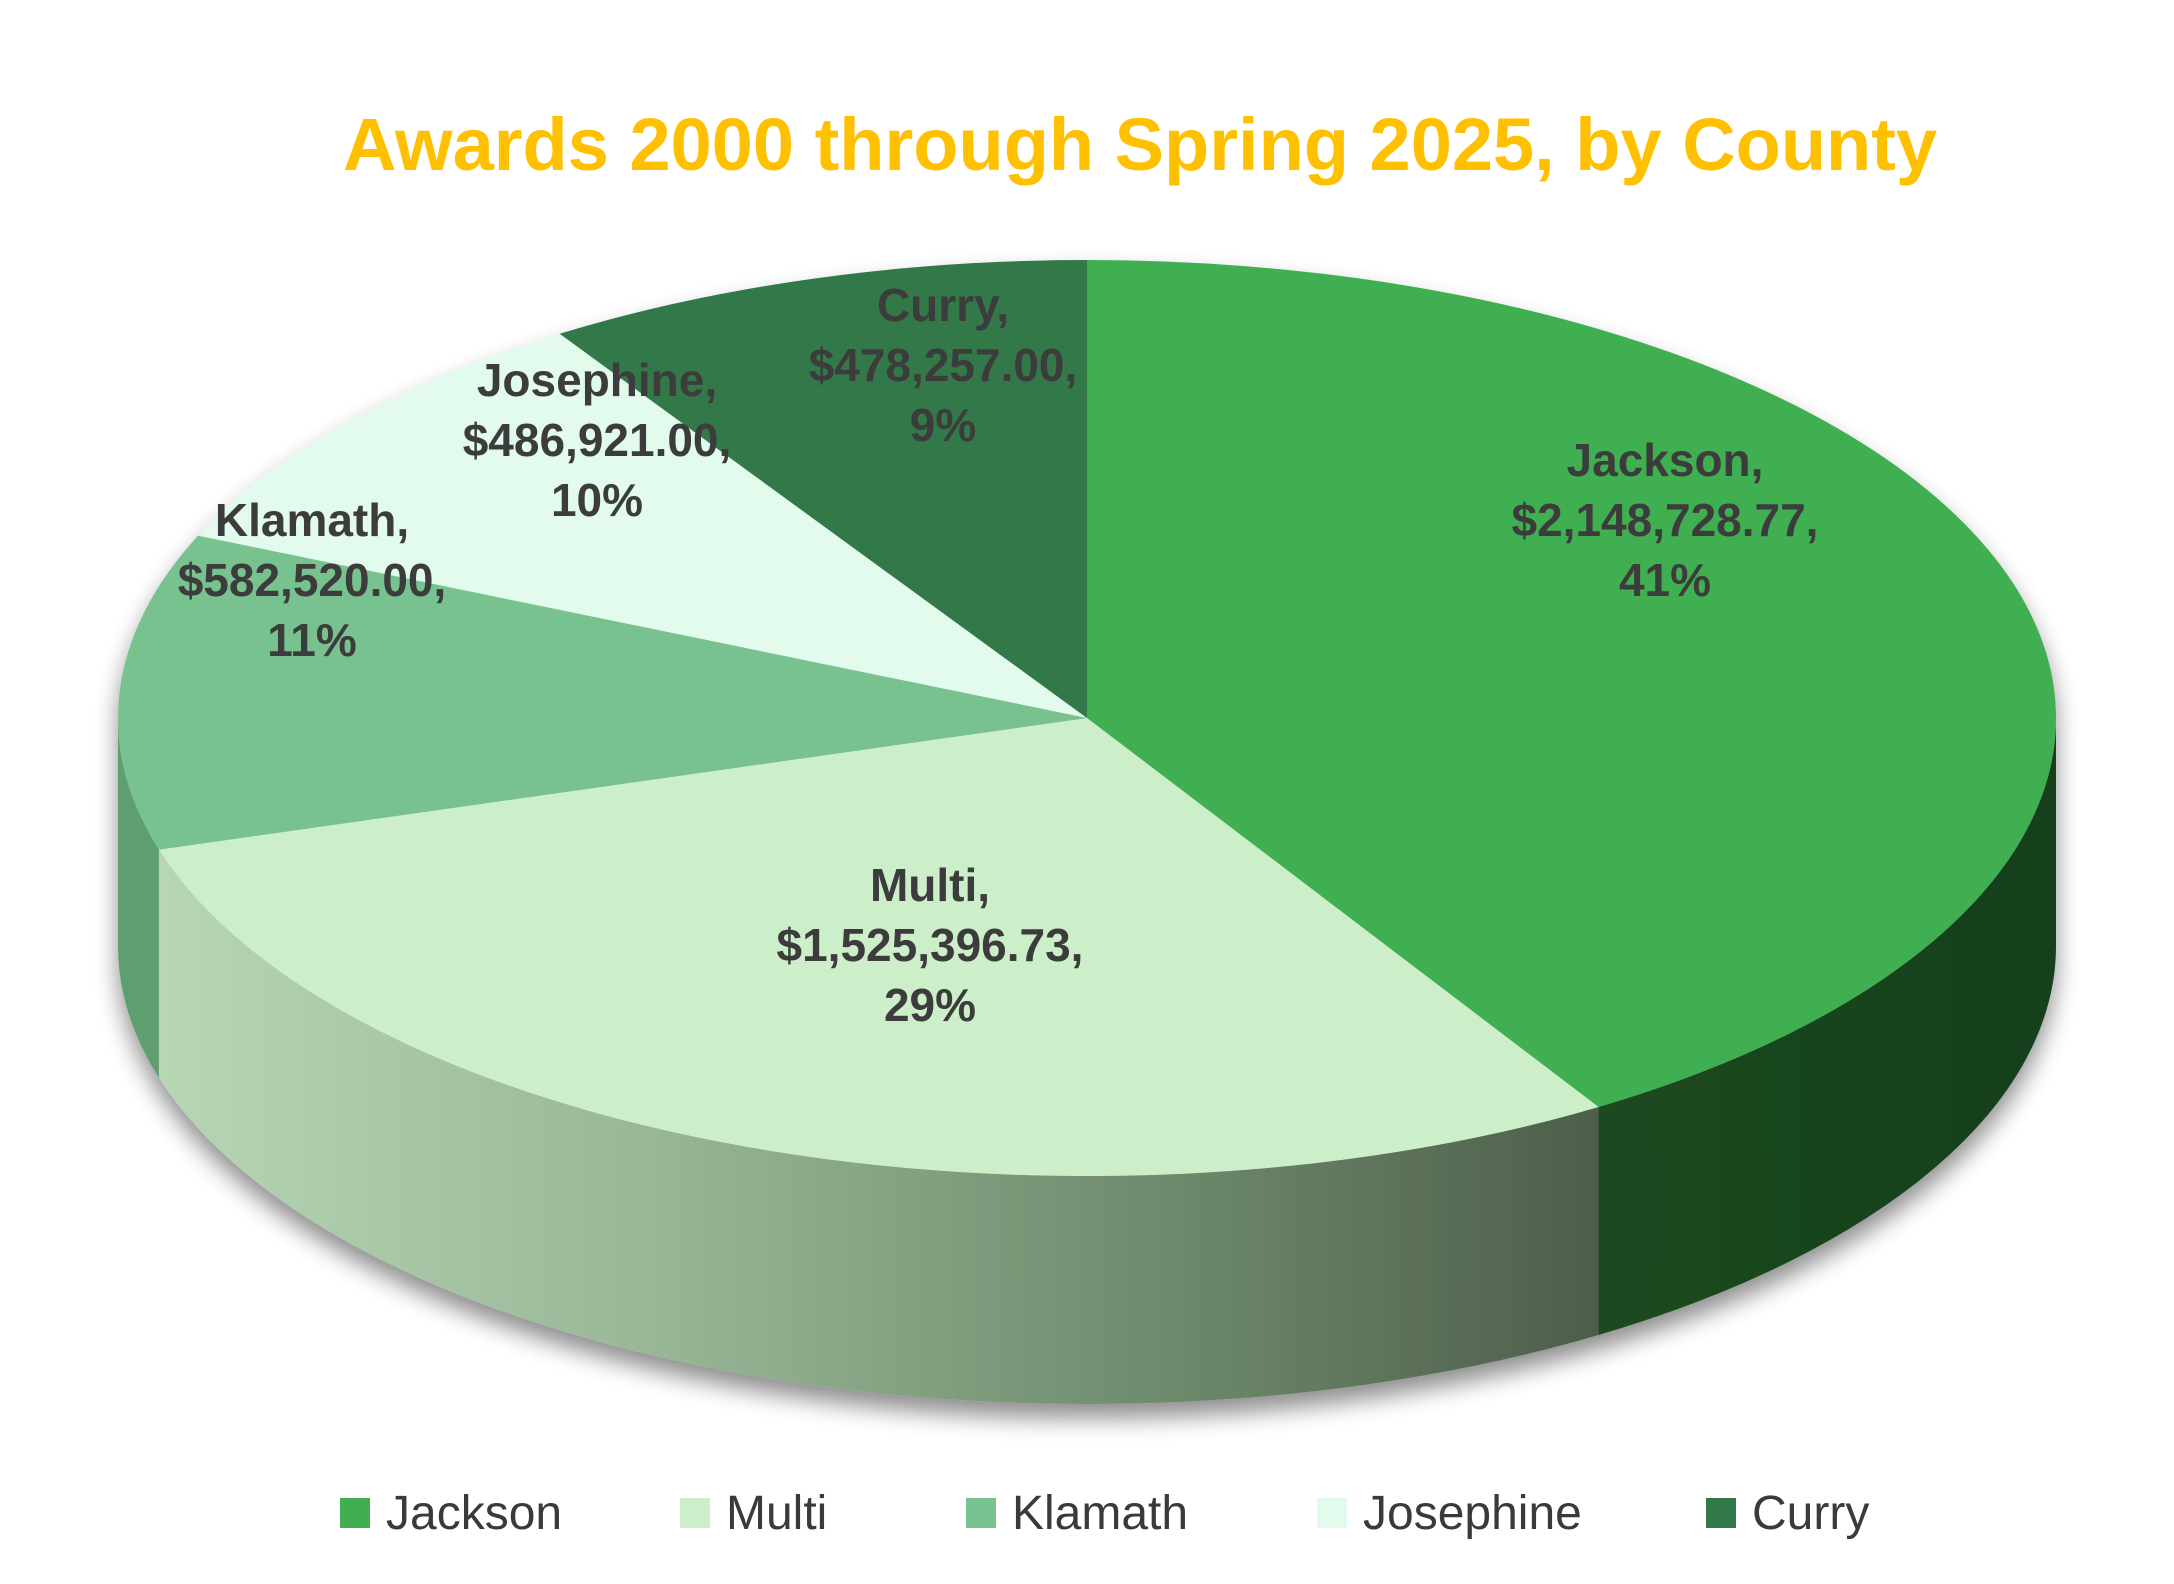  I want to click on legend-item-multi: Multi, so click(753, 1513).